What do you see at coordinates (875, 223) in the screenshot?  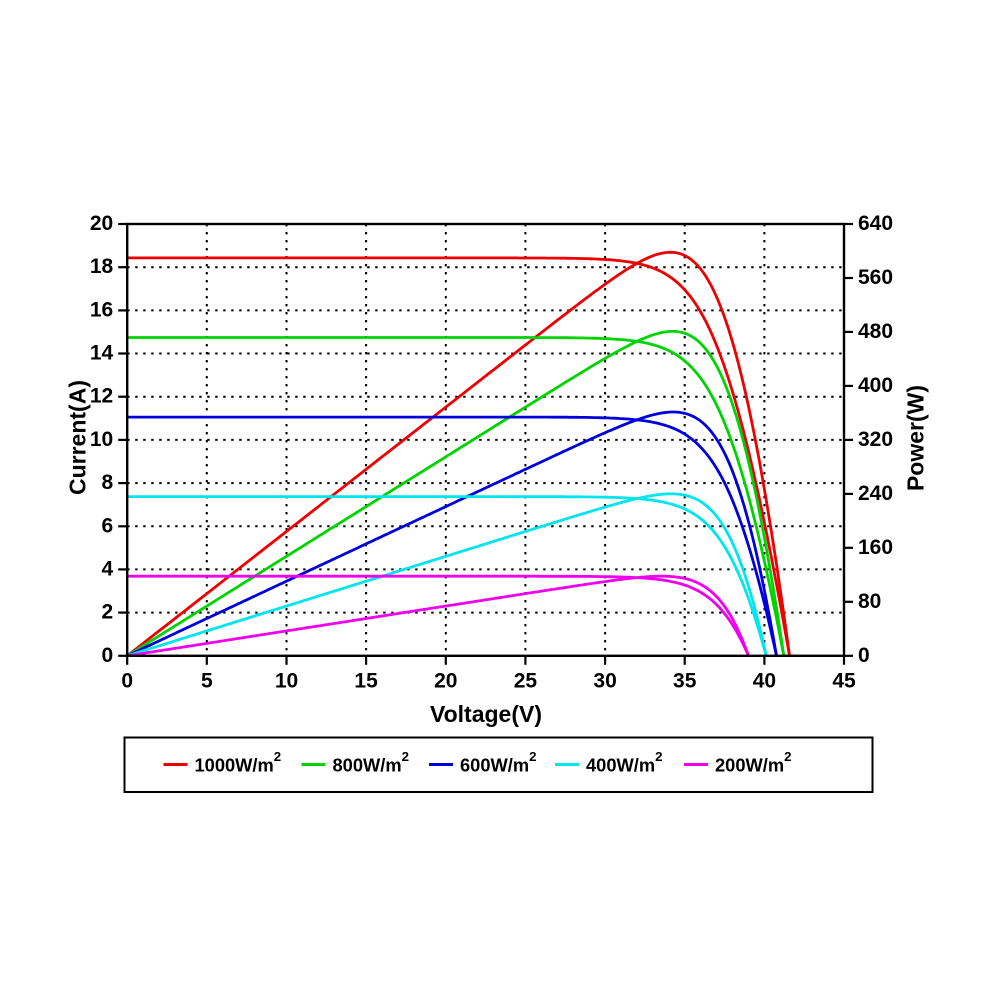 I see `svg-text: 640` at bounding box center [875, 223].